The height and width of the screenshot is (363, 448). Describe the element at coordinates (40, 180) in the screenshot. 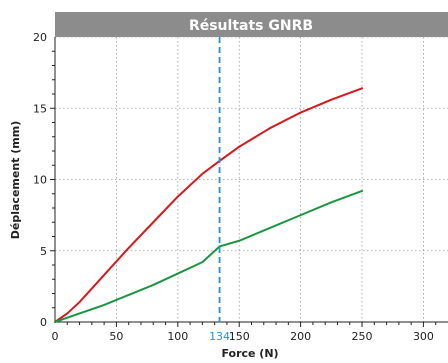

I see `y-tick-label: 10` at that location.